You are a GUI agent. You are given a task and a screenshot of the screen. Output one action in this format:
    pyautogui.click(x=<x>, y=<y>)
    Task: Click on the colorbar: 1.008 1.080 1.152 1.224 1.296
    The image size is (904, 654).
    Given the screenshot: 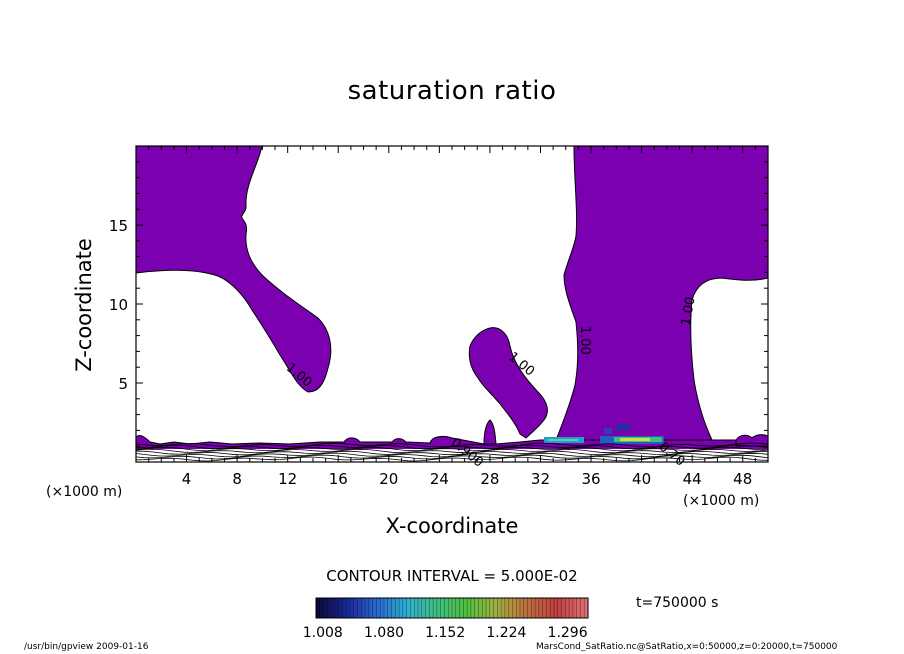 What is the action you would take?
    pyautogui.click(x=446, y=619)
    